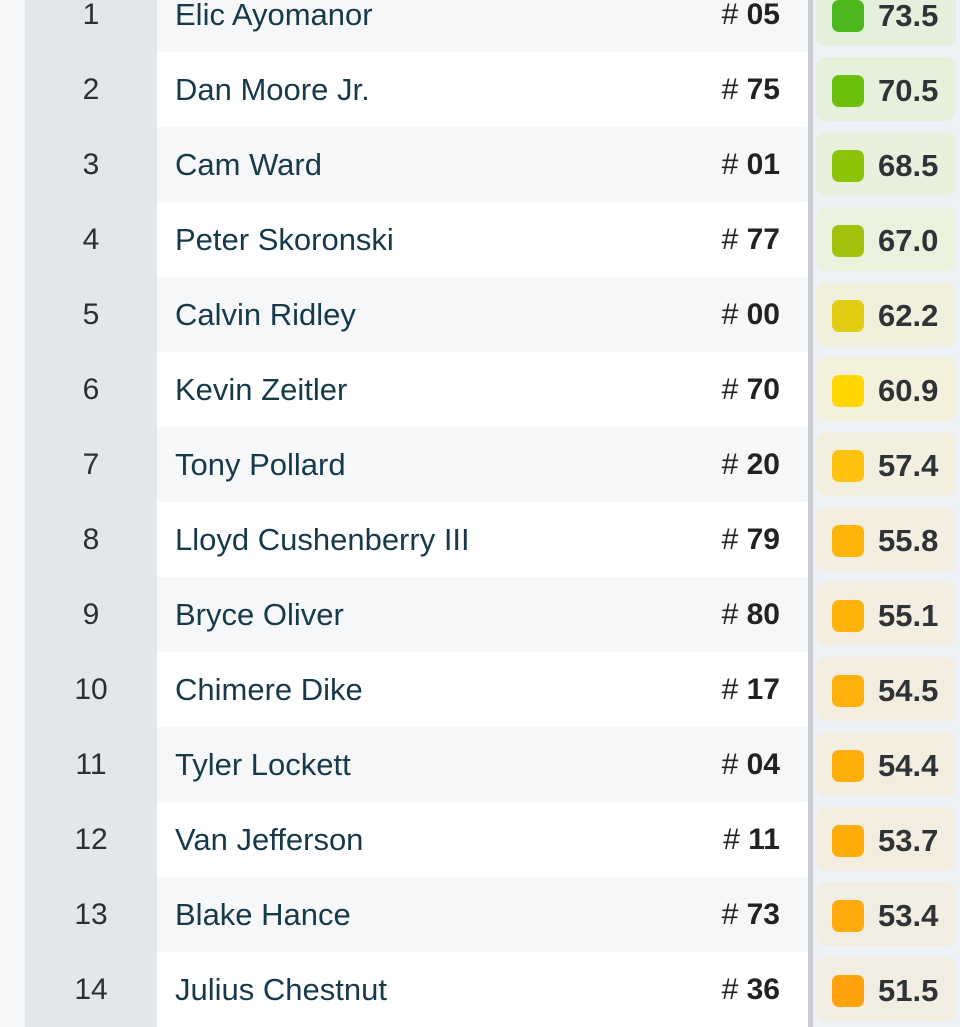 This screenshot has width=960, height=1027. Describe the element at coordinates (248, 164) in the screenshot. I see `player-name: Cam Ward` at that location.